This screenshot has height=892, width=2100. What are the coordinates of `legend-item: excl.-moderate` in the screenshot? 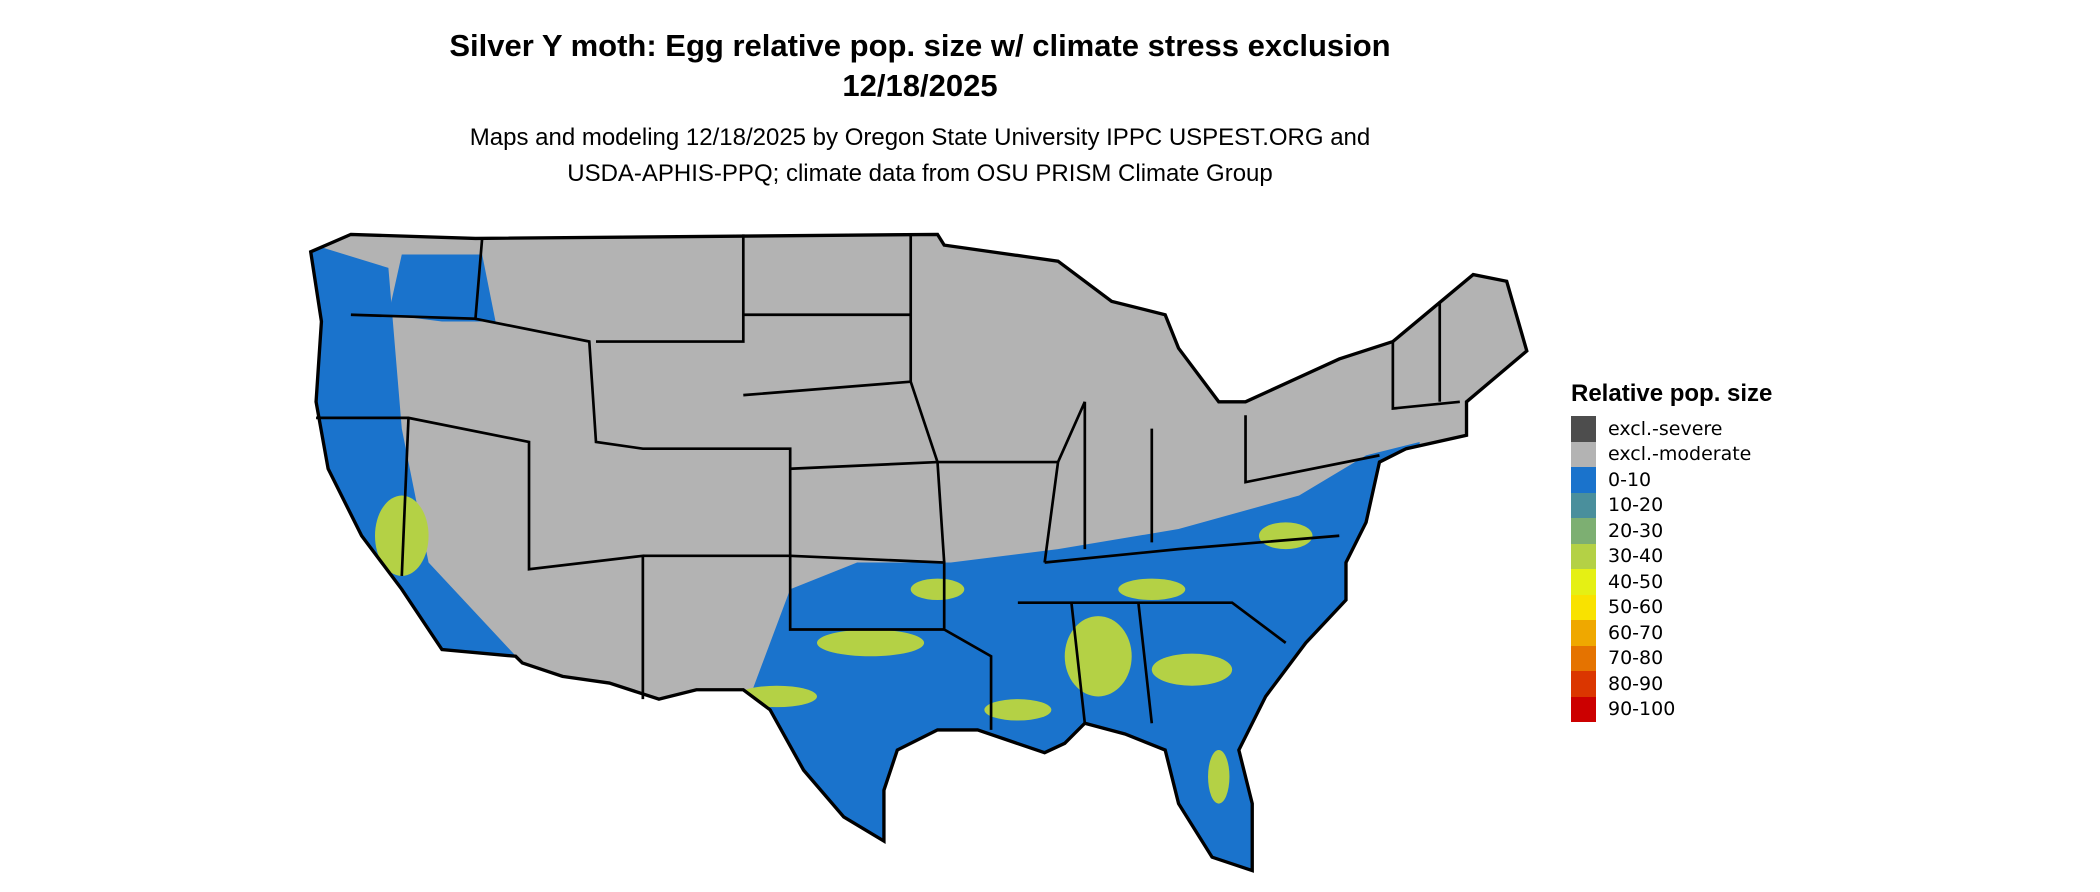 It's located at (1671, 454).